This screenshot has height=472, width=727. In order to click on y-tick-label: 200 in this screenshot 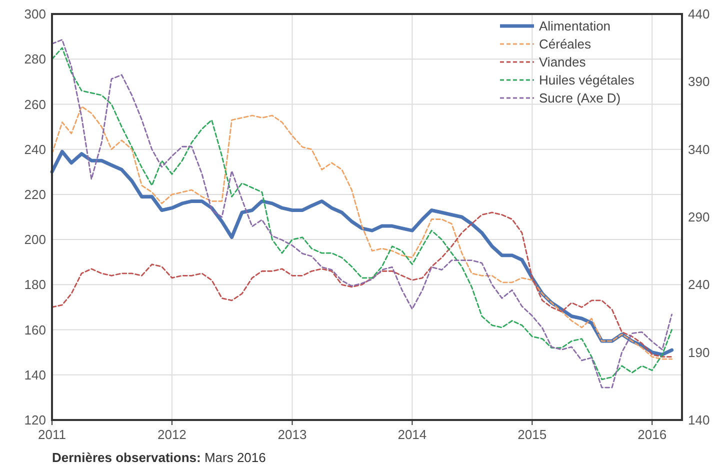, I will do `click(35, 240)`.